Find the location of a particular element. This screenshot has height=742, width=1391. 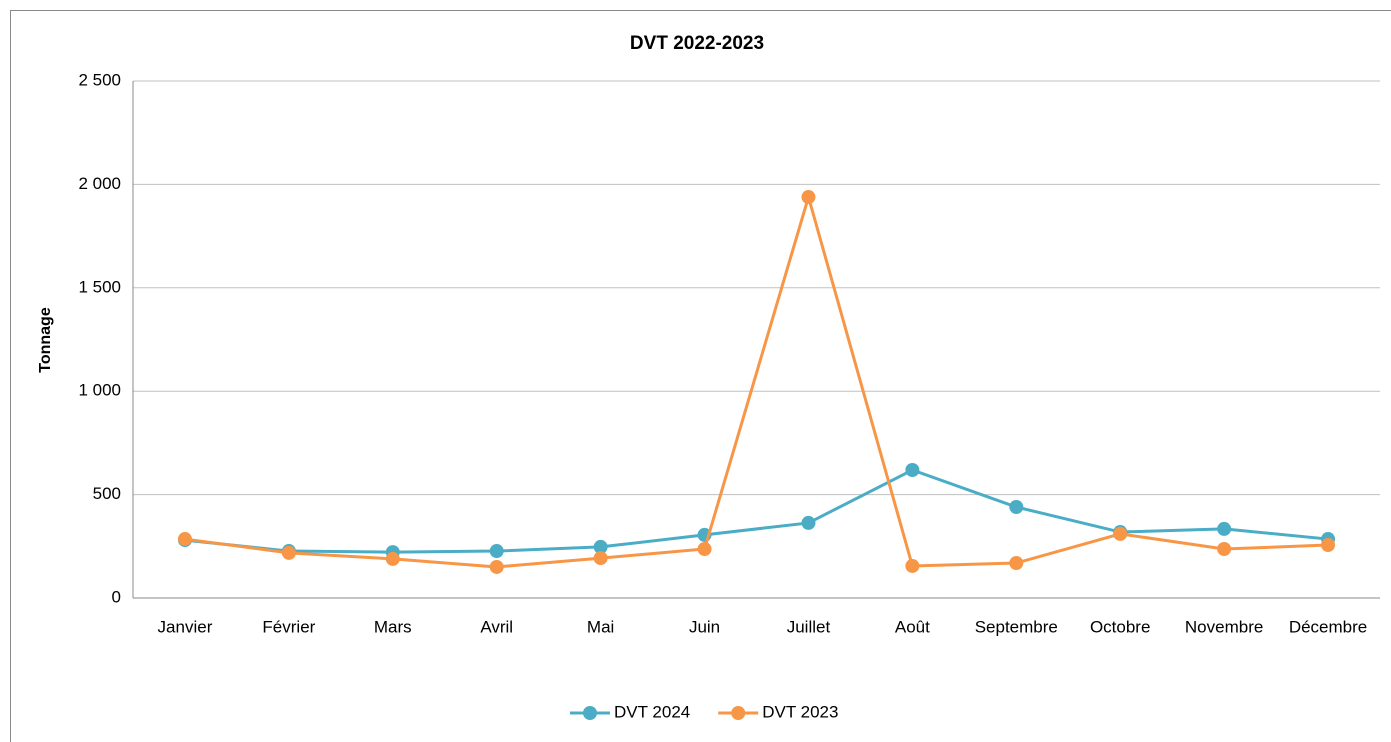

x-tick-label: Novembre is located at coordinates (1224, 626).